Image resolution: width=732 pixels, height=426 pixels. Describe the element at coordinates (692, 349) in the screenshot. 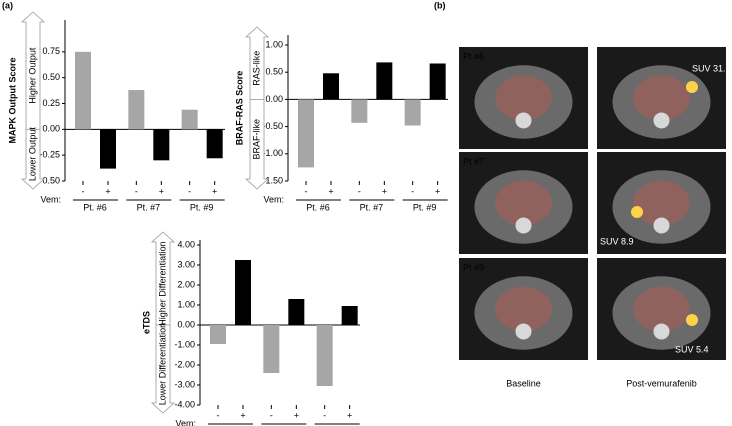

I see `suv-label: SUV 5.4` at that location.